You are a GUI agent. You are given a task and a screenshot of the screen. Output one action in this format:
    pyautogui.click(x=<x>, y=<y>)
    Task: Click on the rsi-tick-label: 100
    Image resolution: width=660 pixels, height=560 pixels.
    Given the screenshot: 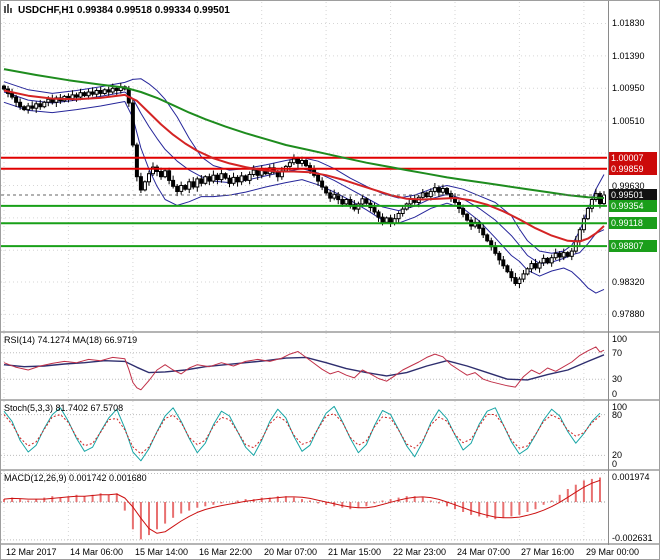 What is the action you would take?
    pyautogui.click(x=620, y=339)
    